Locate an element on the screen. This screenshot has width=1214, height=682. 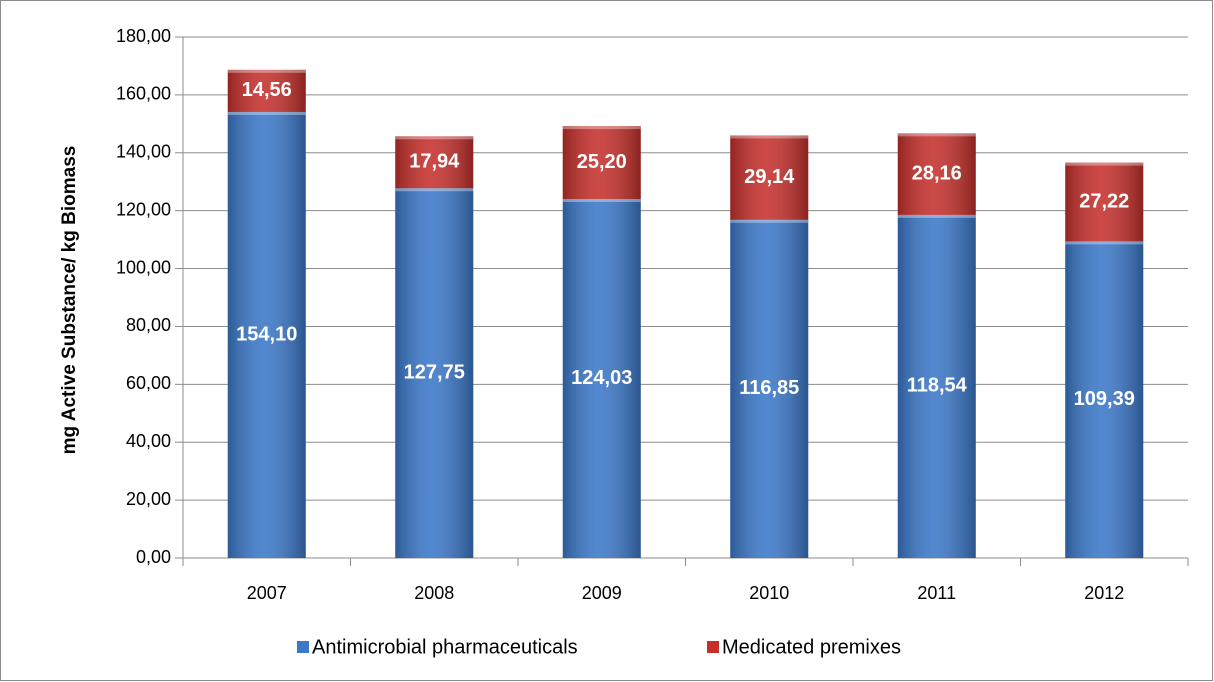
x-tick-label: 2009 is located at coordinates (602, 593).